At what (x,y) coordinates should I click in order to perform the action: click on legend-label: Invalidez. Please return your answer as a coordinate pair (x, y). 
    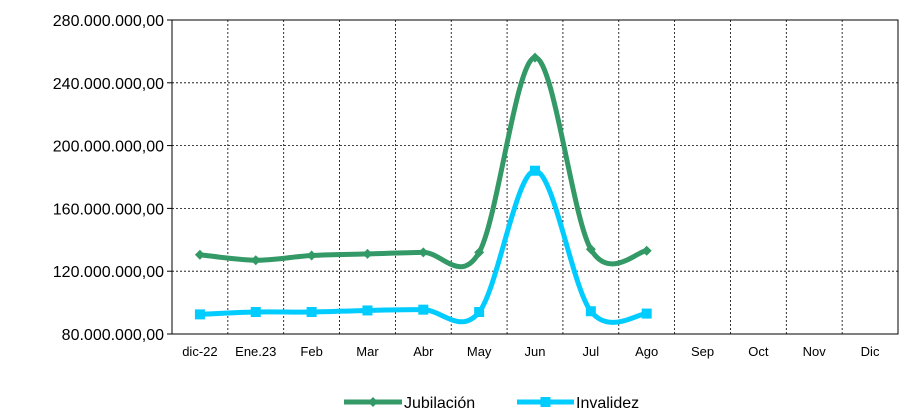
    Looking at the image, I should click on (607, 403).